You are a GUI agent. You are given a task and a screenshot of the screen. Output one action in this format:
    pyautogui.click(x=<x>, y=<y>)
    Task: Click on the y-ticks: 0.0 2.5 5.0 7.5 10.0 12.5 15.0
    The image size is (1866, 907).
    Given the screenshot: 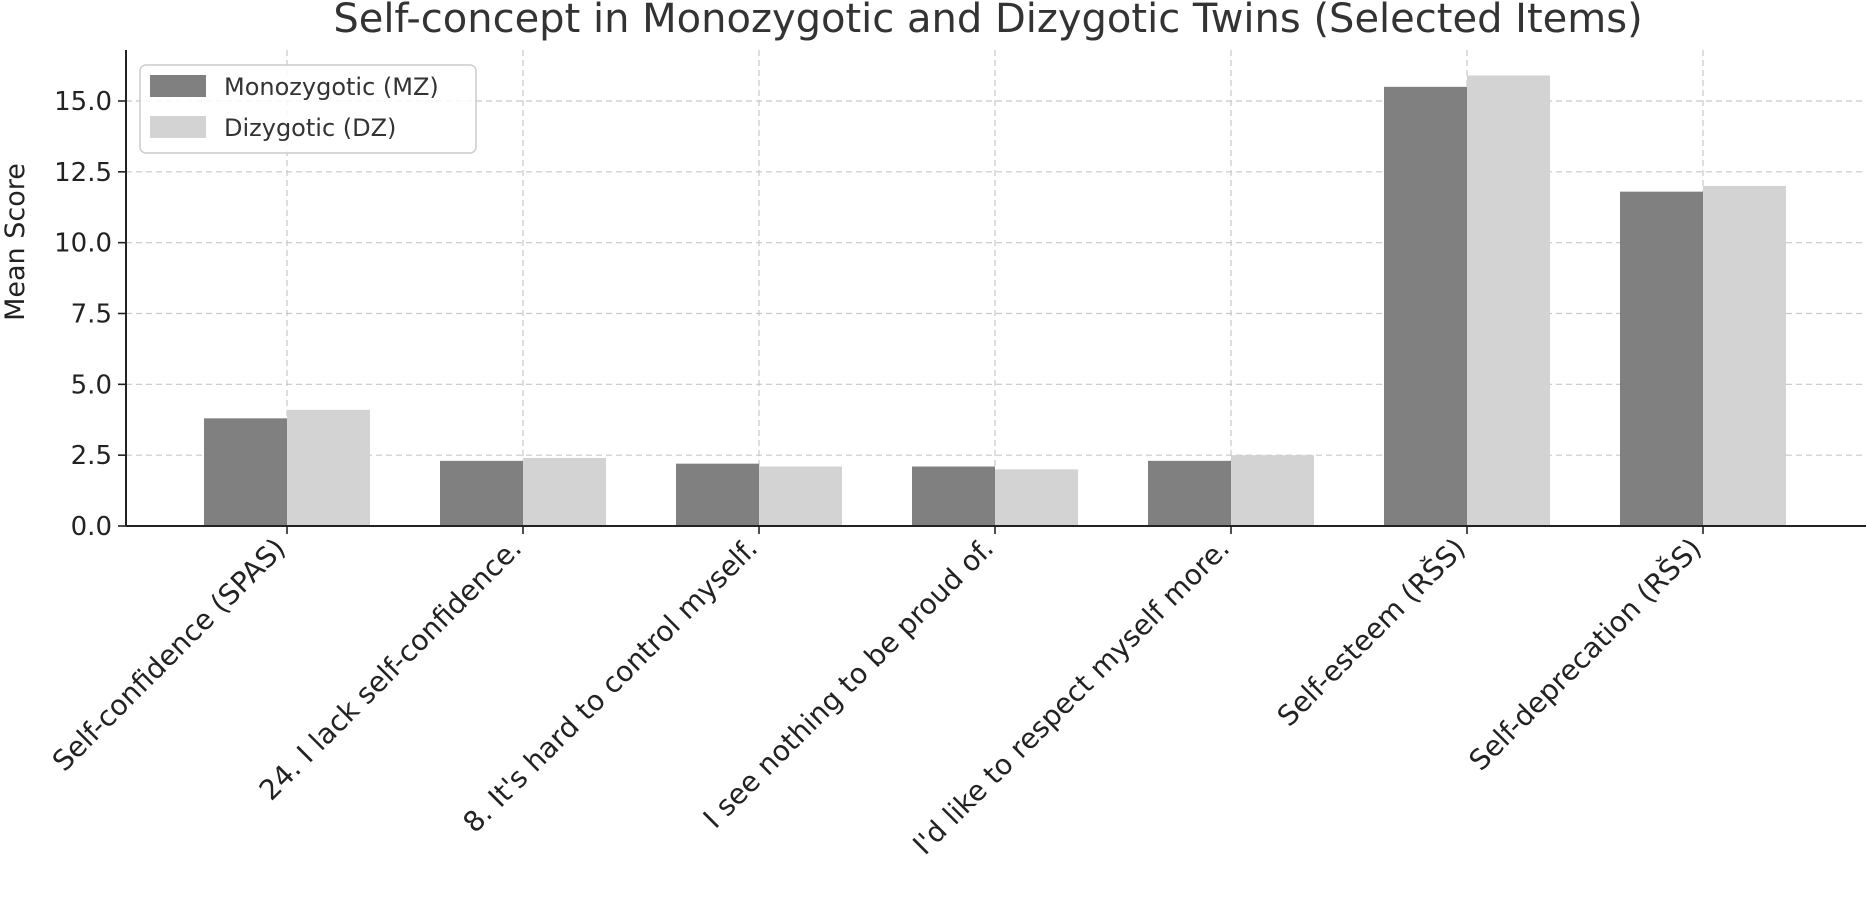 What is the action you would take?
    pyautogui.click(x=90, y=314)
    